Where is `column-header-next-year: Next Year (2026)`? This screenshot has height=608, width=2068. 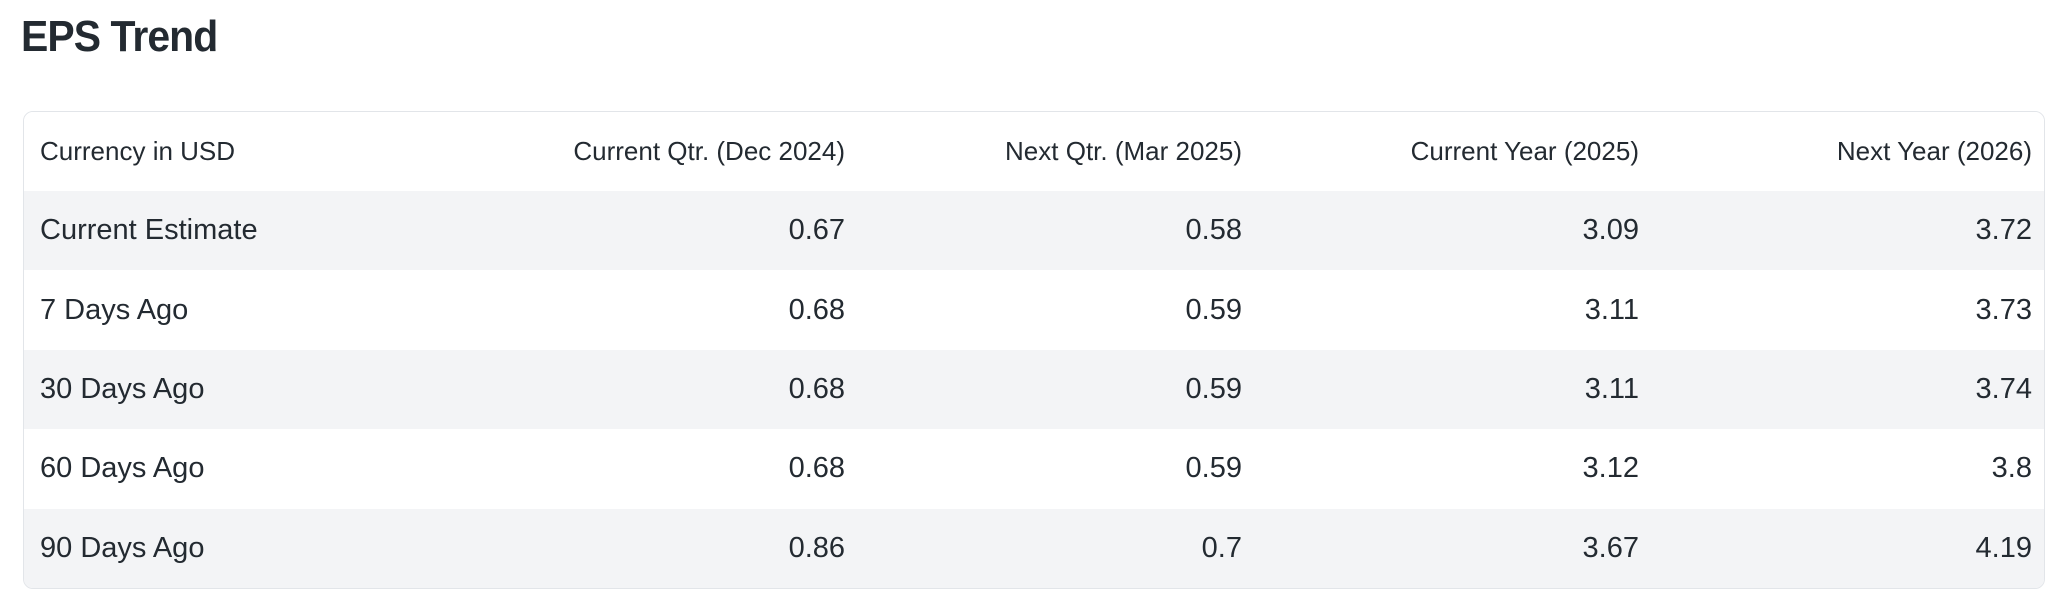 column-header-next-year: Next Year (2026) is located at coordinates (1934, 151).